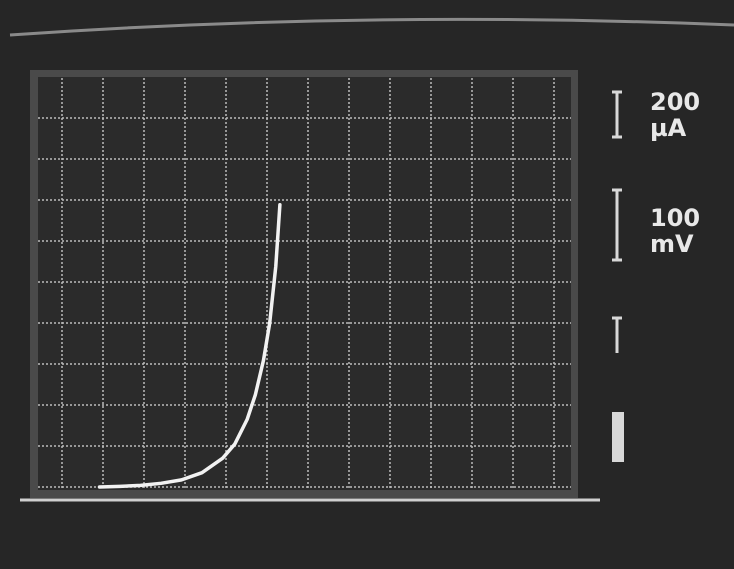 This screenshot has width=734, height=569. I want to click on y-scale-unit: µA, so click(668, 128).